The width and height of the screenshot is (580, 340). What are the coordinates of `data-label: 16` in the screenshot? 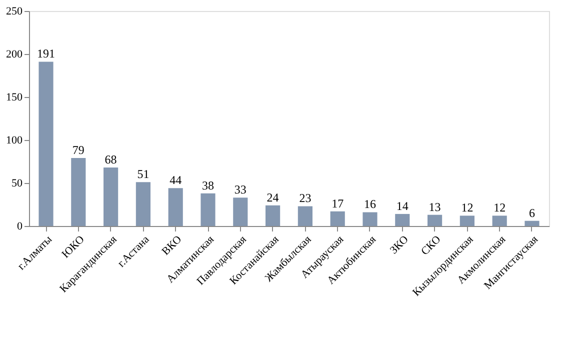 It's located at (370, 204).